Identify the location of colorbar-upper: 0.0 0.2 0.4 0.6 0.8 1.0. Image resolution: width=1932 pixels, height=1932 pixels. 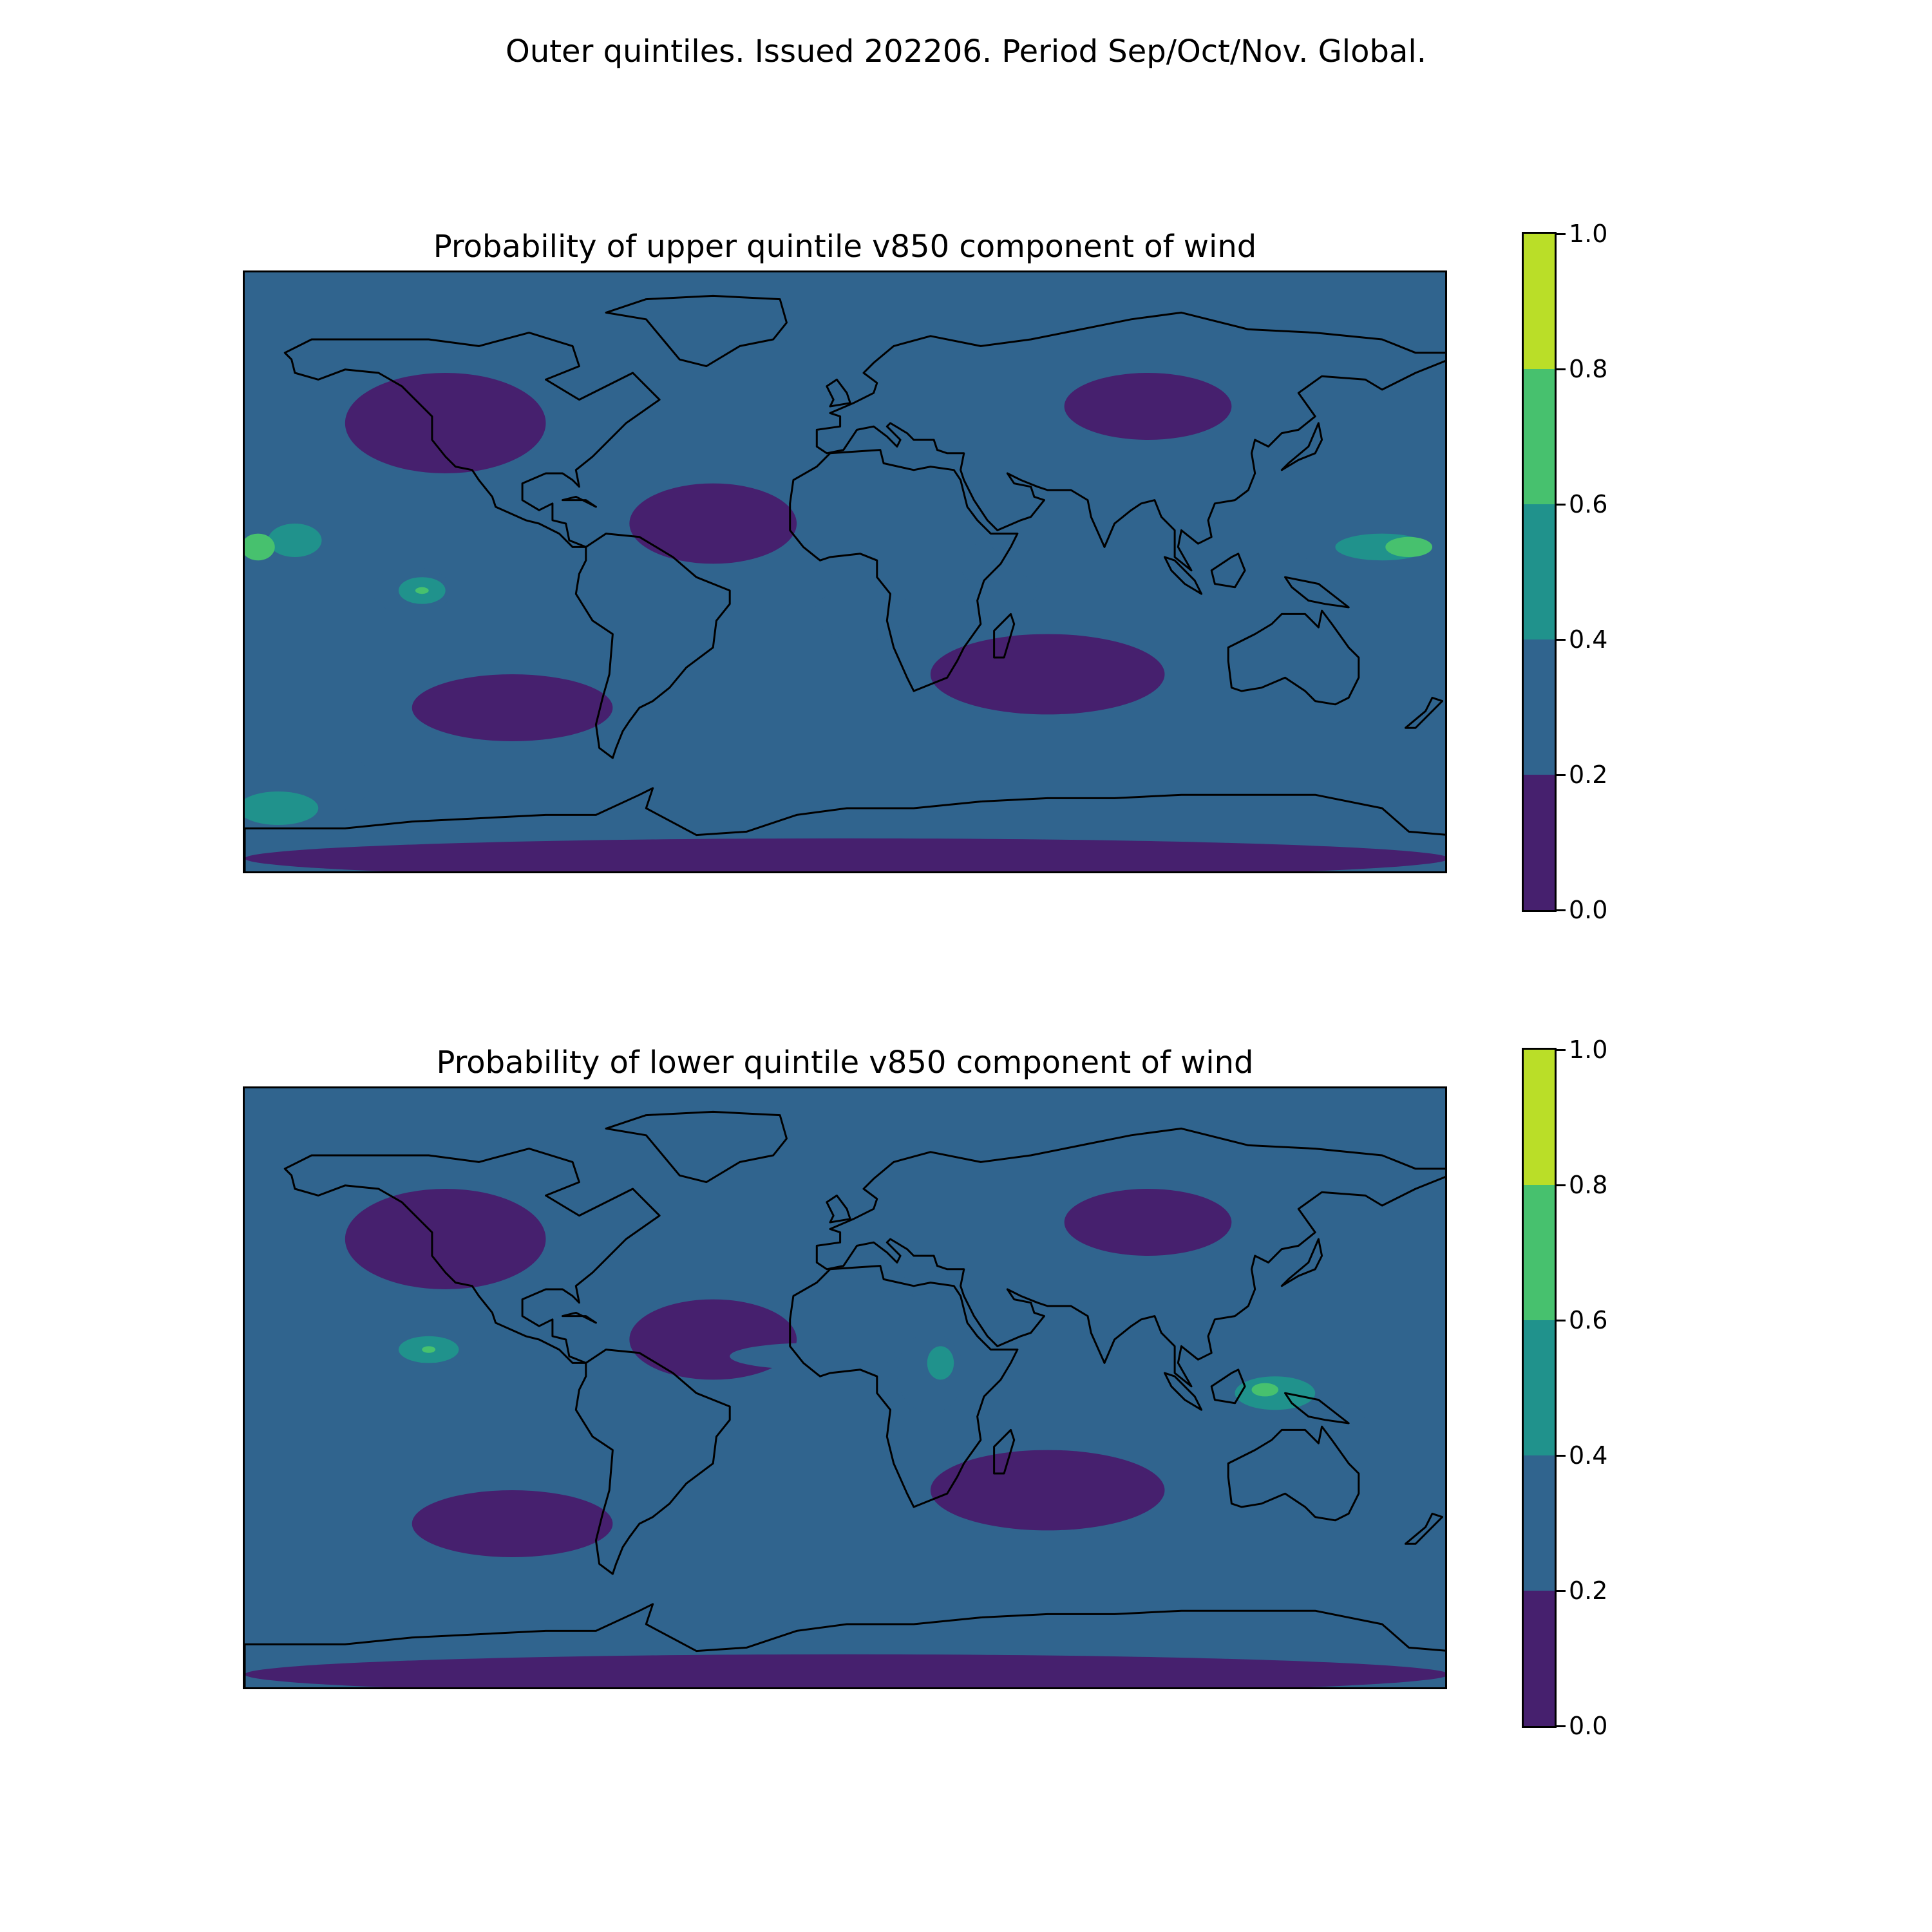
(1564, 572).